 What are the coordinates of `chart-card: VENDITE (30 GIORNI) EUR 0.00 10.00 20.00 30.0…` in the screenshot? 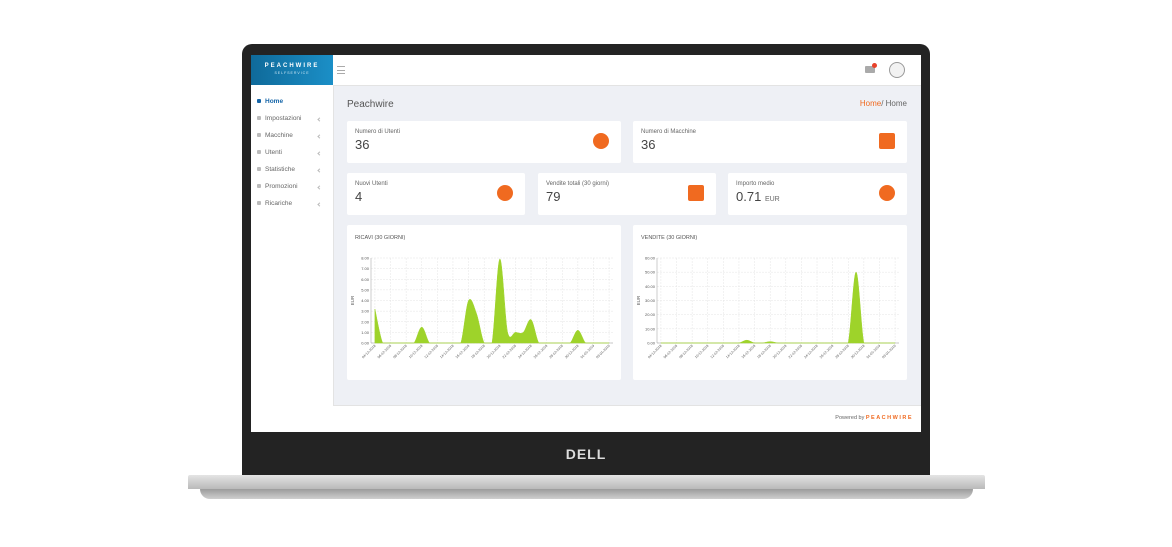 It's located at (770, 302).